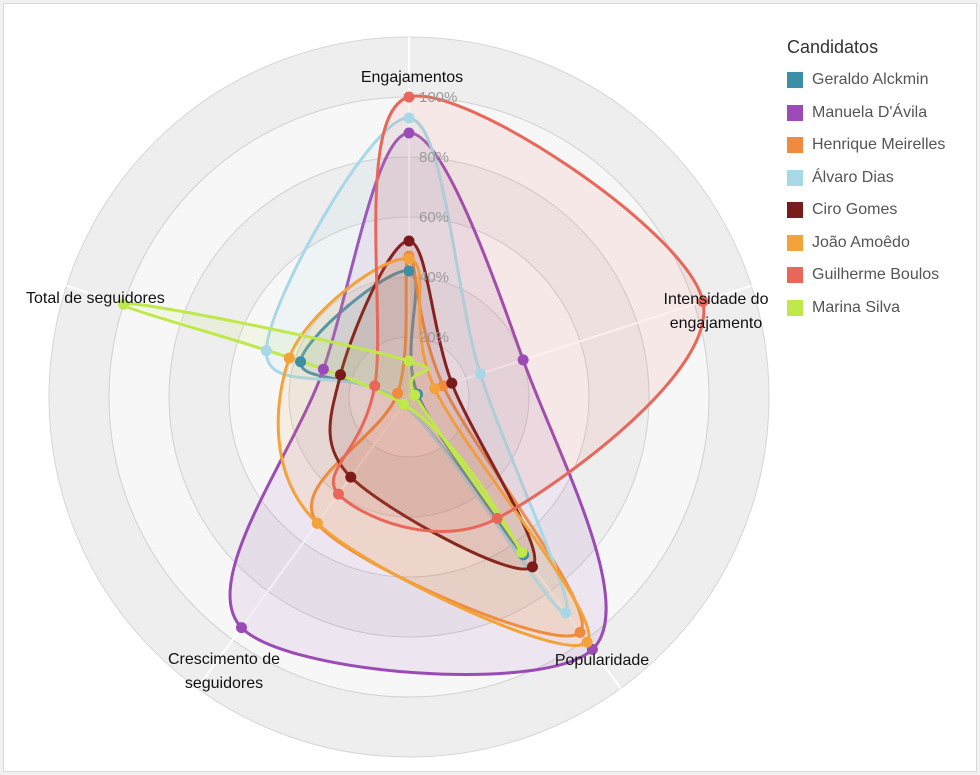 The height and width of the screenshot is (775, 980). What do you see at coordinates (434, 337) in the screenshot?
I see `tick-label-1: 20%` at bounding box center [434, 337].